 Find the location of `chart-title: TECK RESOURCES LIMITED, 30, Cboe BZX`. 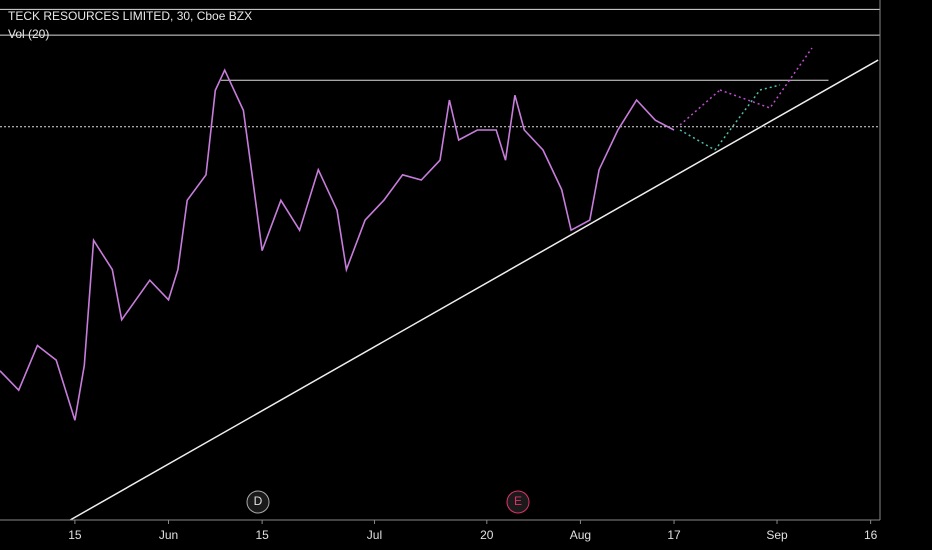

chart-title: TECK RESOURCES LIMITED, 30, Cboe BZX is located at coordinates (130, 16).